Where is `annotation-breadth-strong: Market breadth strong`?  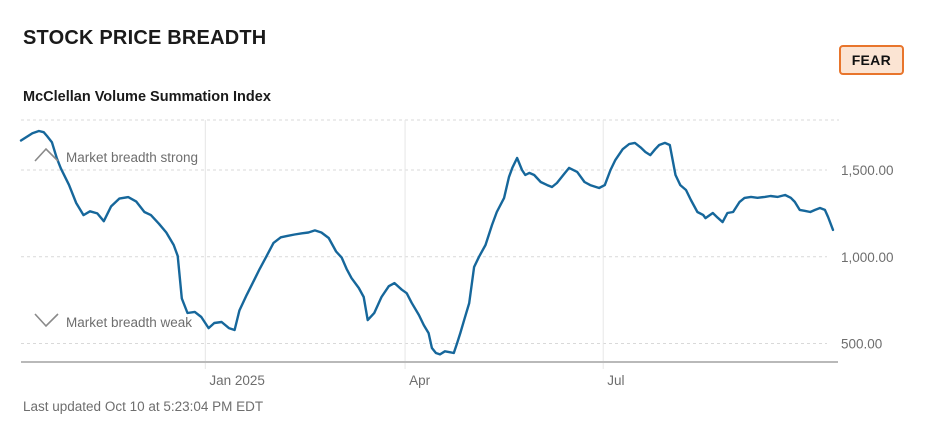
annotation-breadth-strong: Market breadth strong is located at coordinates (132, 157).